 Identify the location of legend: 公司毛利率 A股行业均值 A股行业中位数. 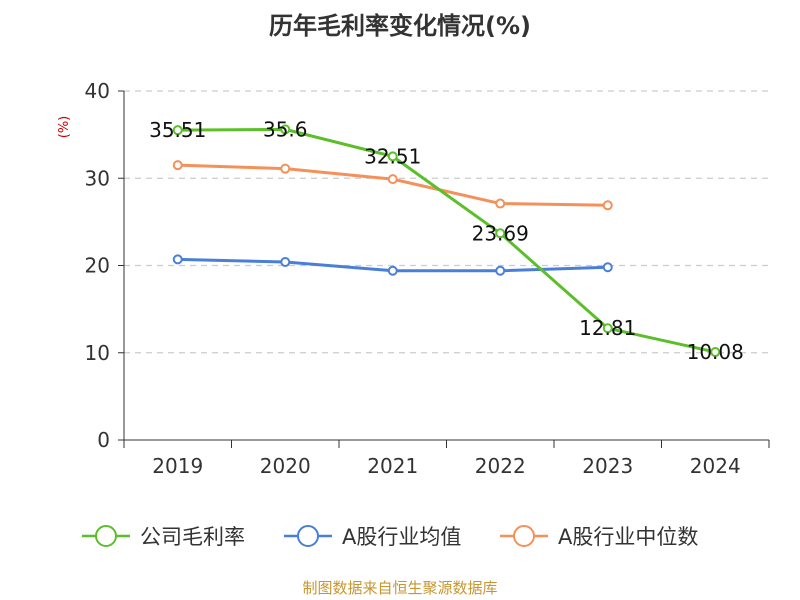
(390, 537).